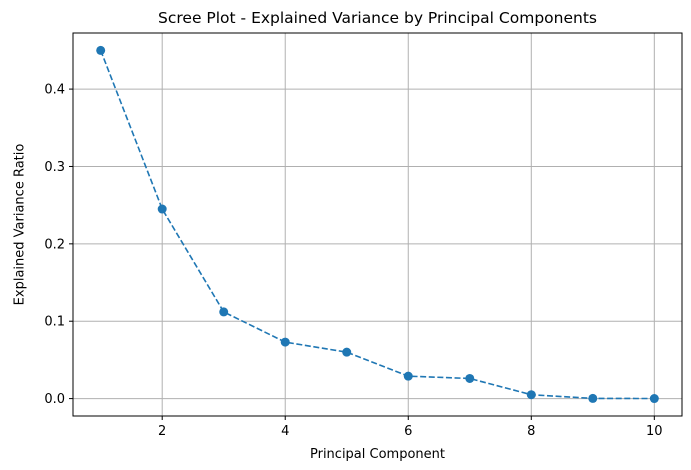  I want to click on x-tick-label: 2, so click(162, 431).